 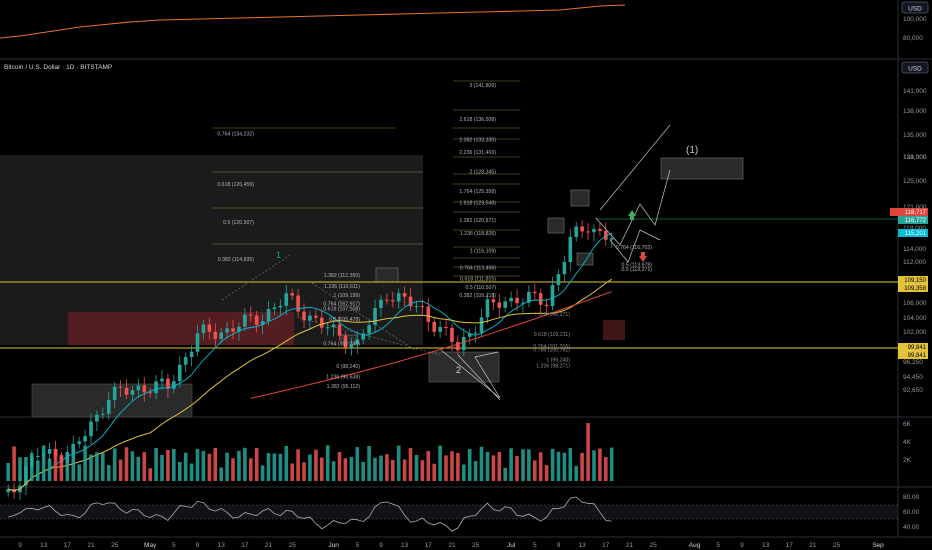 I want to click on fib-level-label: 1.236 (110,611), so click(x=342, y=287).